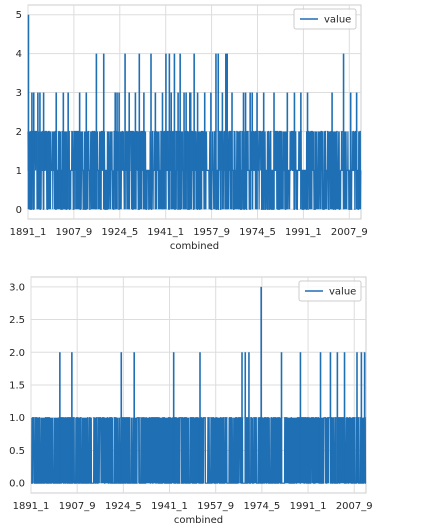  What do you see at coordinates (17, 386) in the screenshot?
I see `y-tick-label: 1.5` at bounding box center [17, 386].